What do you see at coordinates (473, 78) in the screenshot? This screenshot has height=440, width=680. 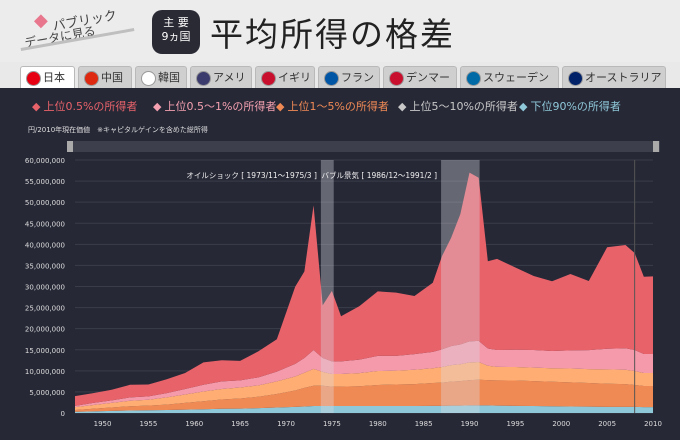 I see `sweden-flag-icon` at bounding box center [473, 78].